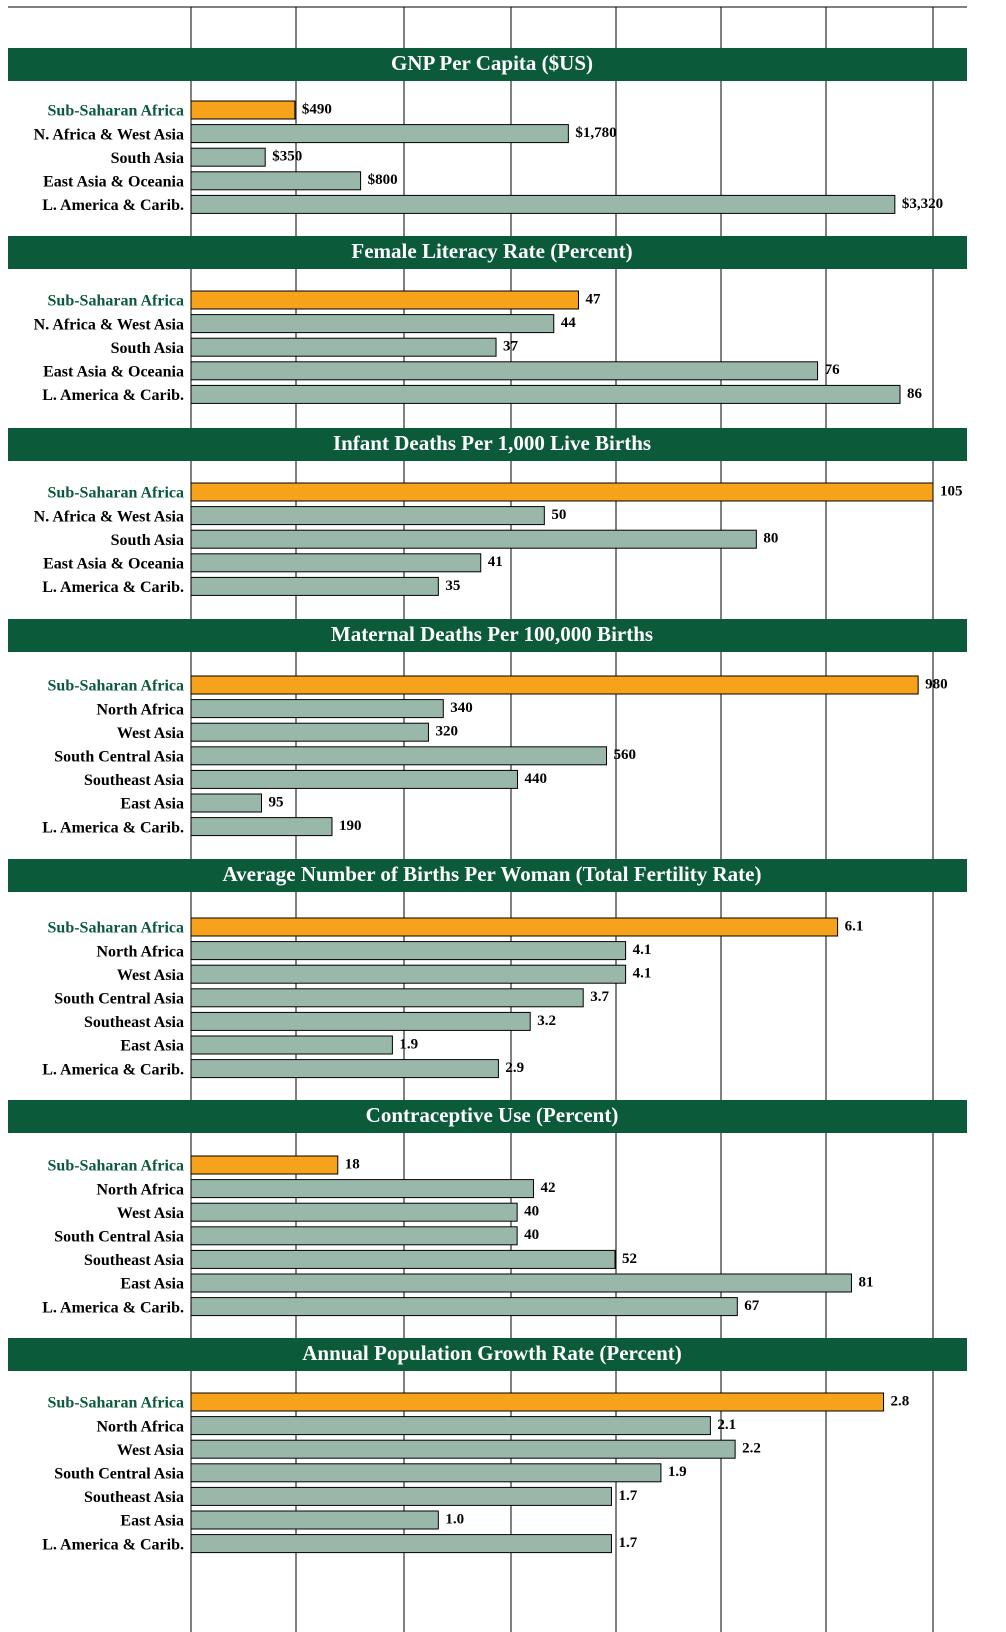 The height and width of the screenshot is (1632, 1006). Describe the element at coordinates (627, 1543) in the screenshot. I see `value-label: 1.7` at that location.